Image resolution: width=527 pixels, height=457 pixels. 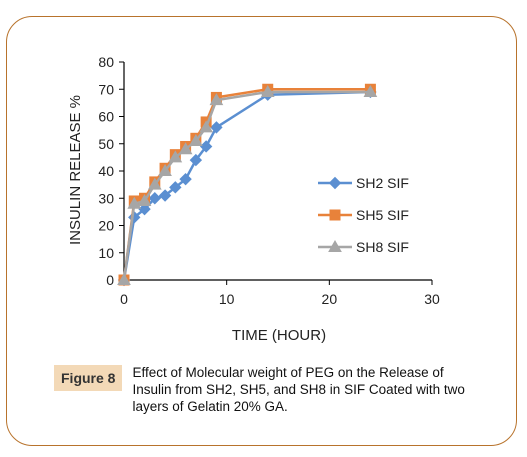 What do you see at coordinates (110, 280) in the screenshot?
I see `y-tick-label: 0` at bounding box center [110, 280].